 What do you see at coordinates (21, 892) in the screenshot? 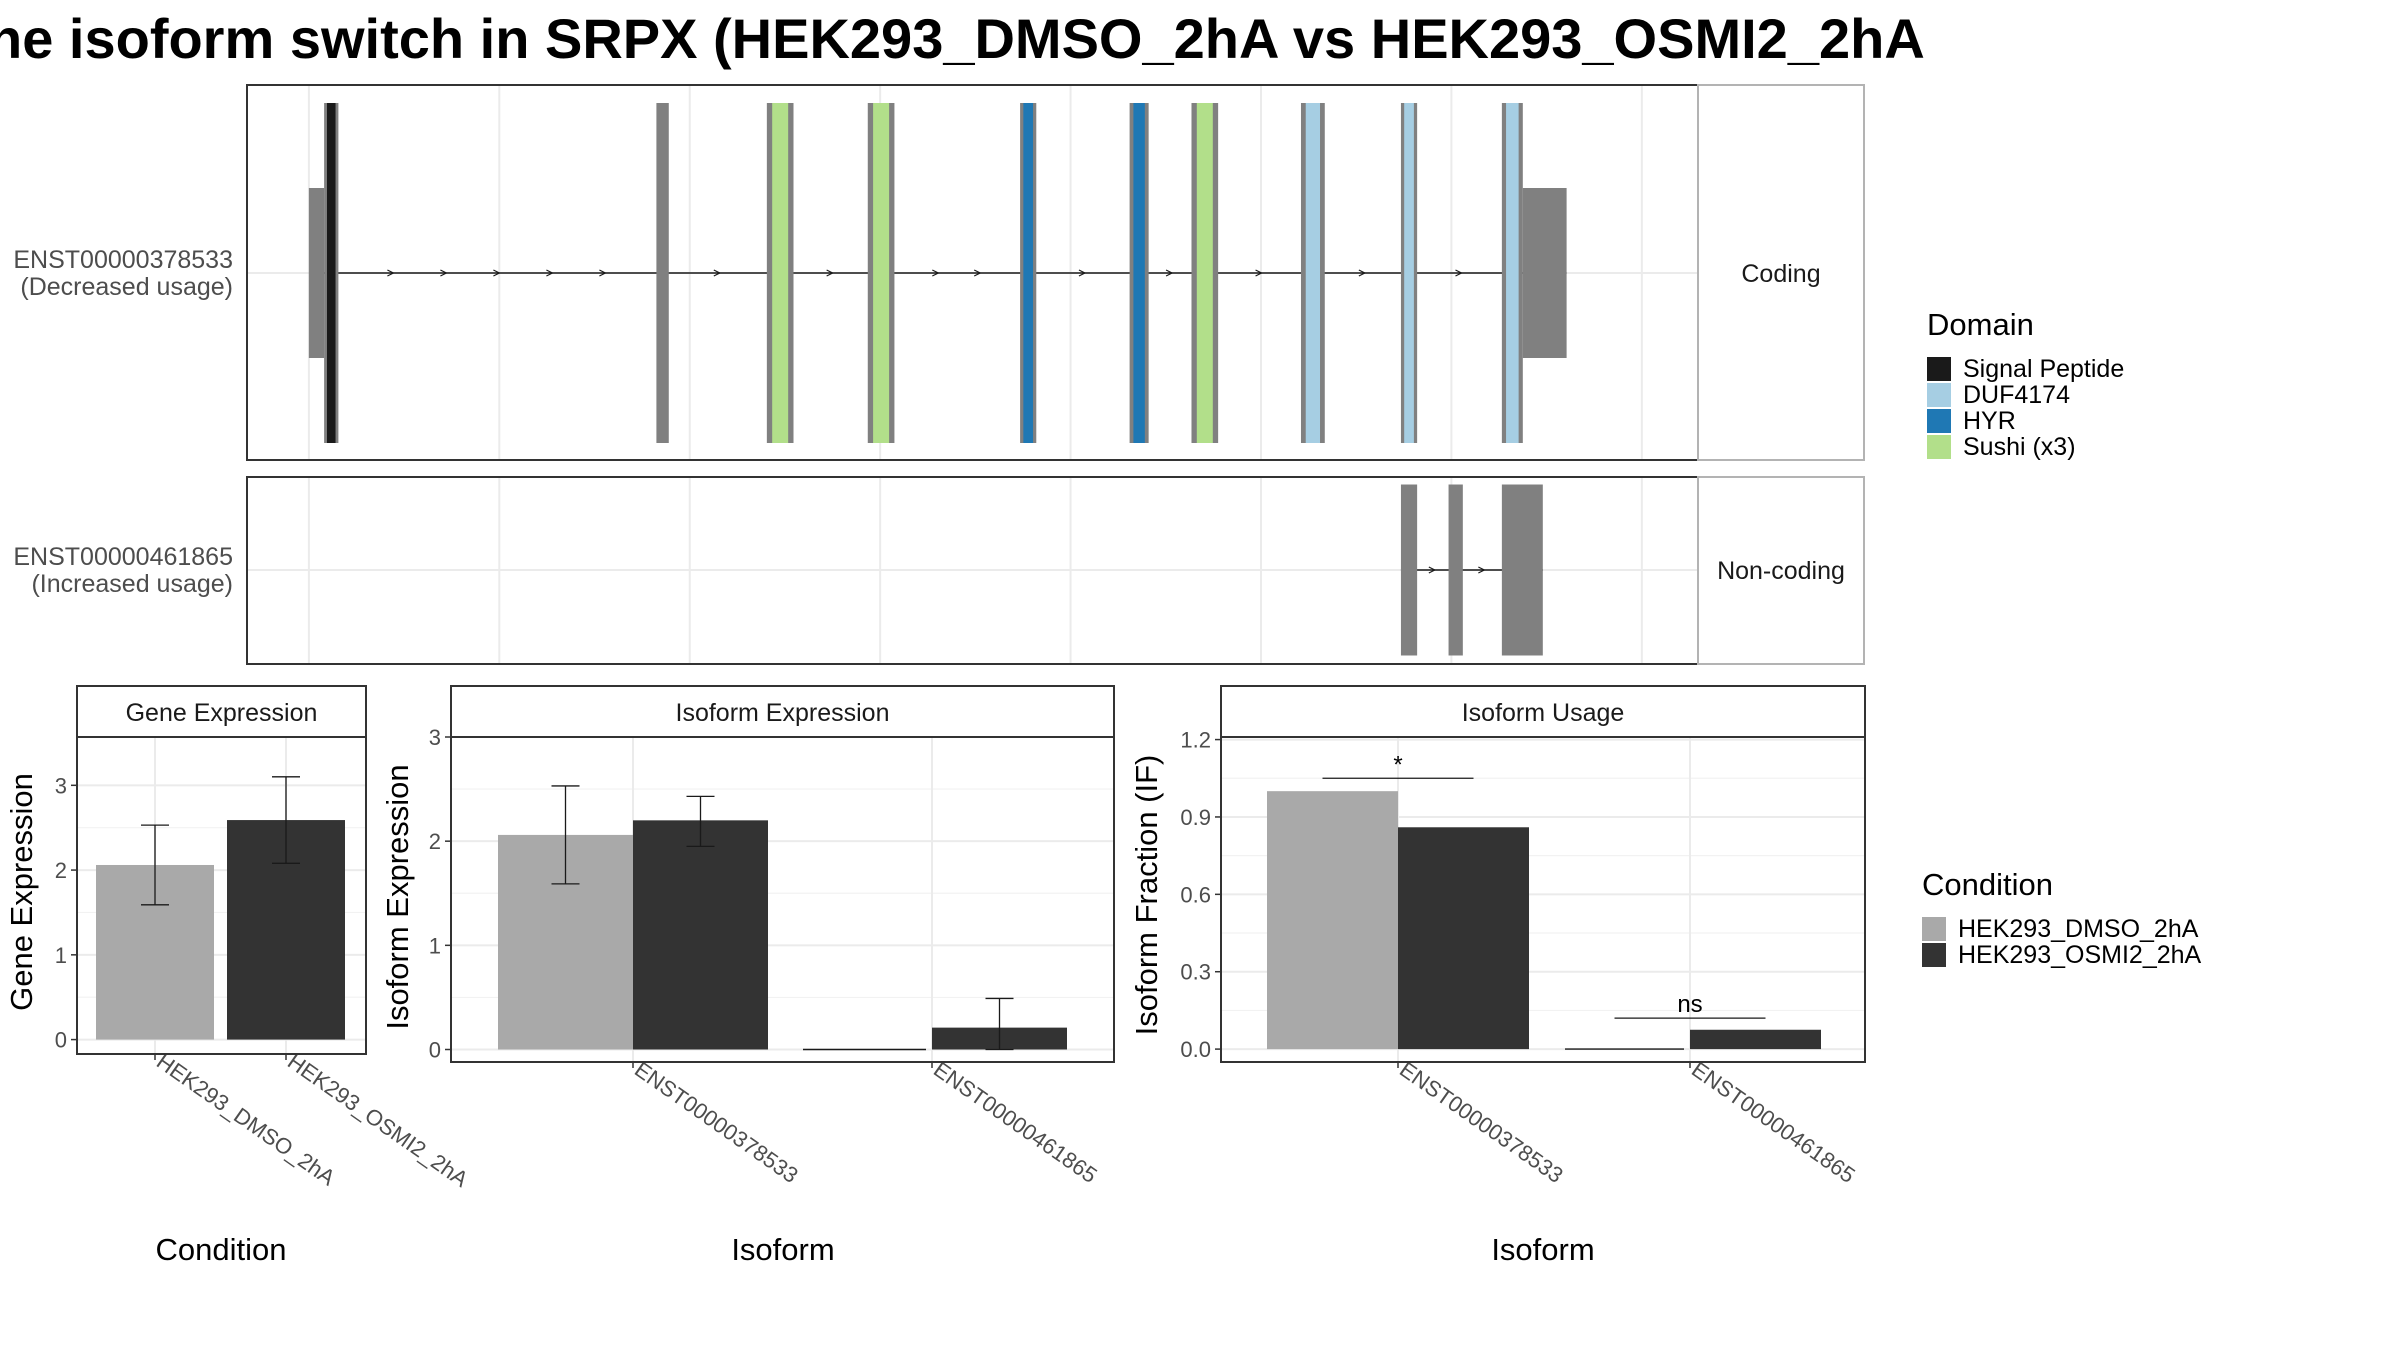
I see `y-axis-title: Gene Expression` at bounding box center [21, 892].